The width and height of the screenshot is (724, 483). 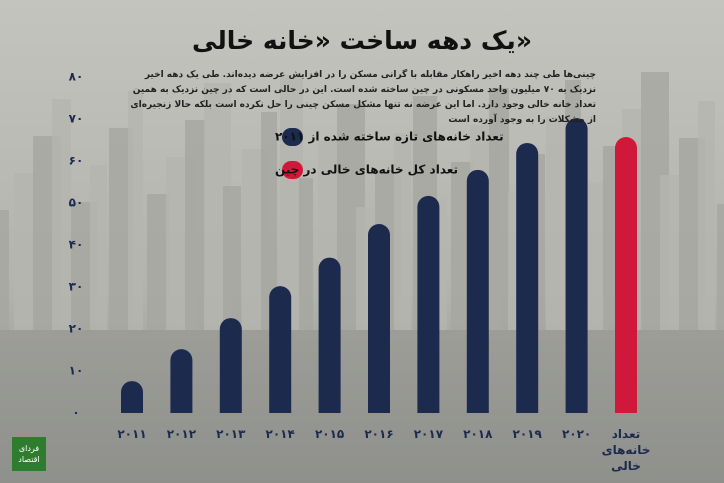 What do you see at coordinates (181, 434) in the screenshot?
I see `x-tick-label: ۲۰۱۲` at bounding box center [181, 434].